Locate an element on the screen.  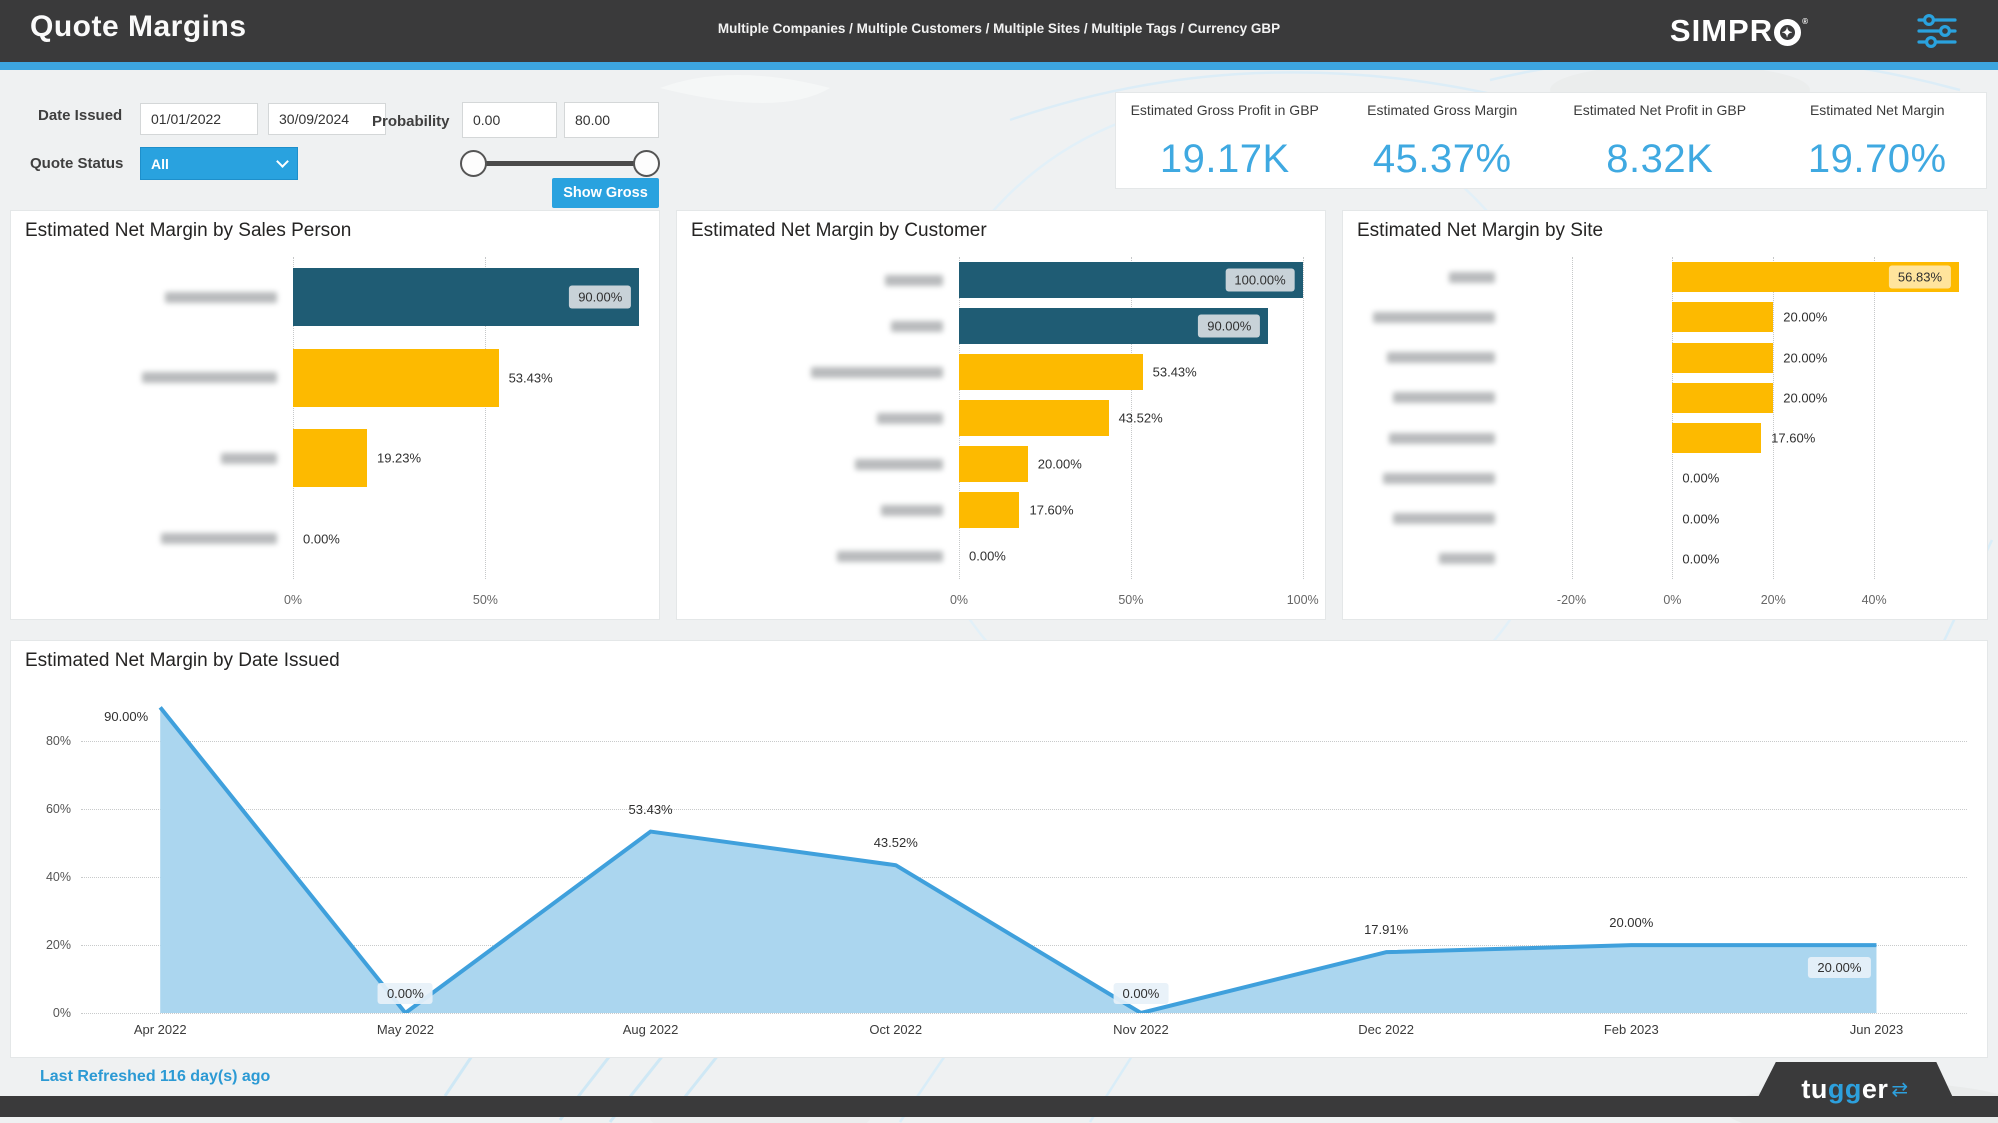
bar-row: 20.00% is located at coordinates (1664, 358).